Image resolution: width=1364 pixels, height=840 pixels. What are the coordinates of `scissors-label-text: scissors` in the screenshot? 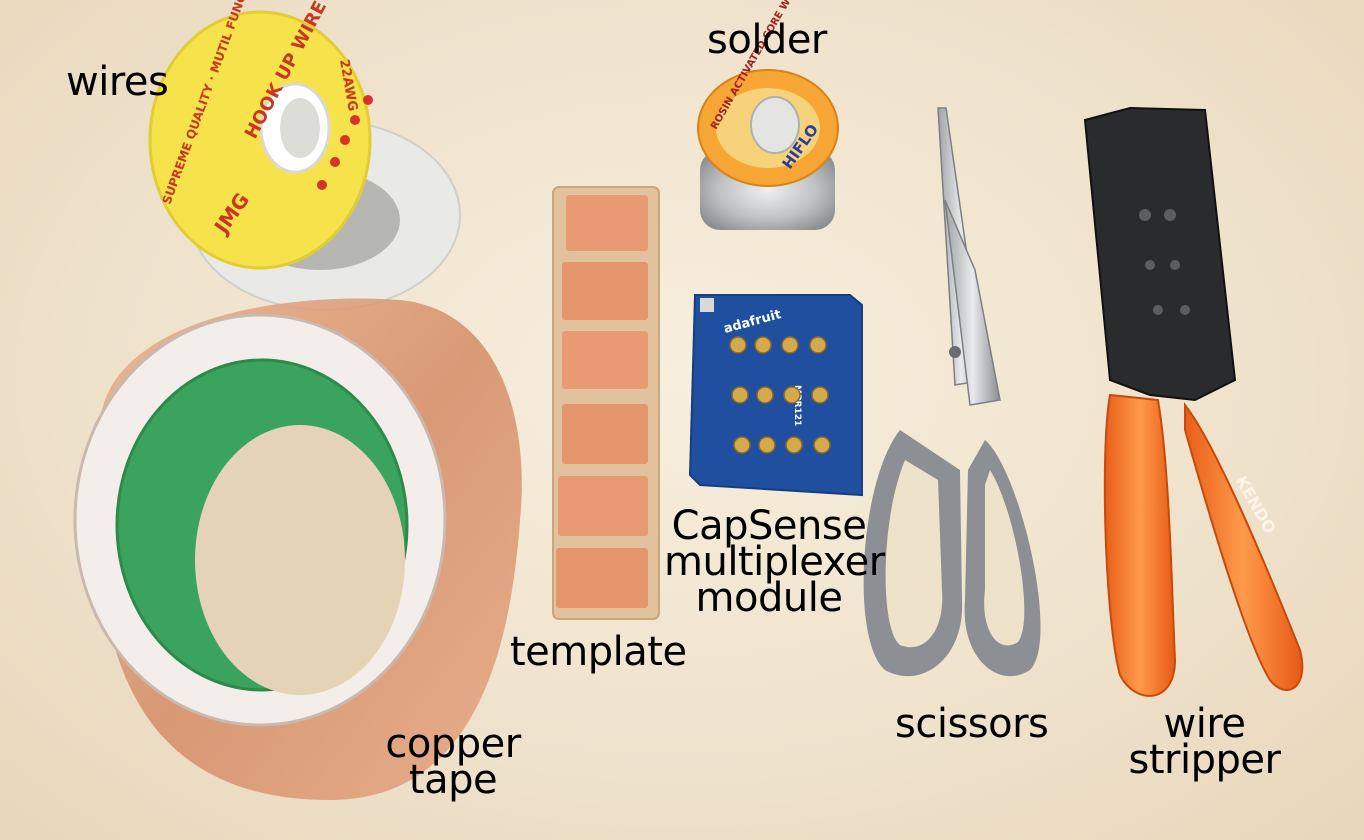 It's located at (972, 724).